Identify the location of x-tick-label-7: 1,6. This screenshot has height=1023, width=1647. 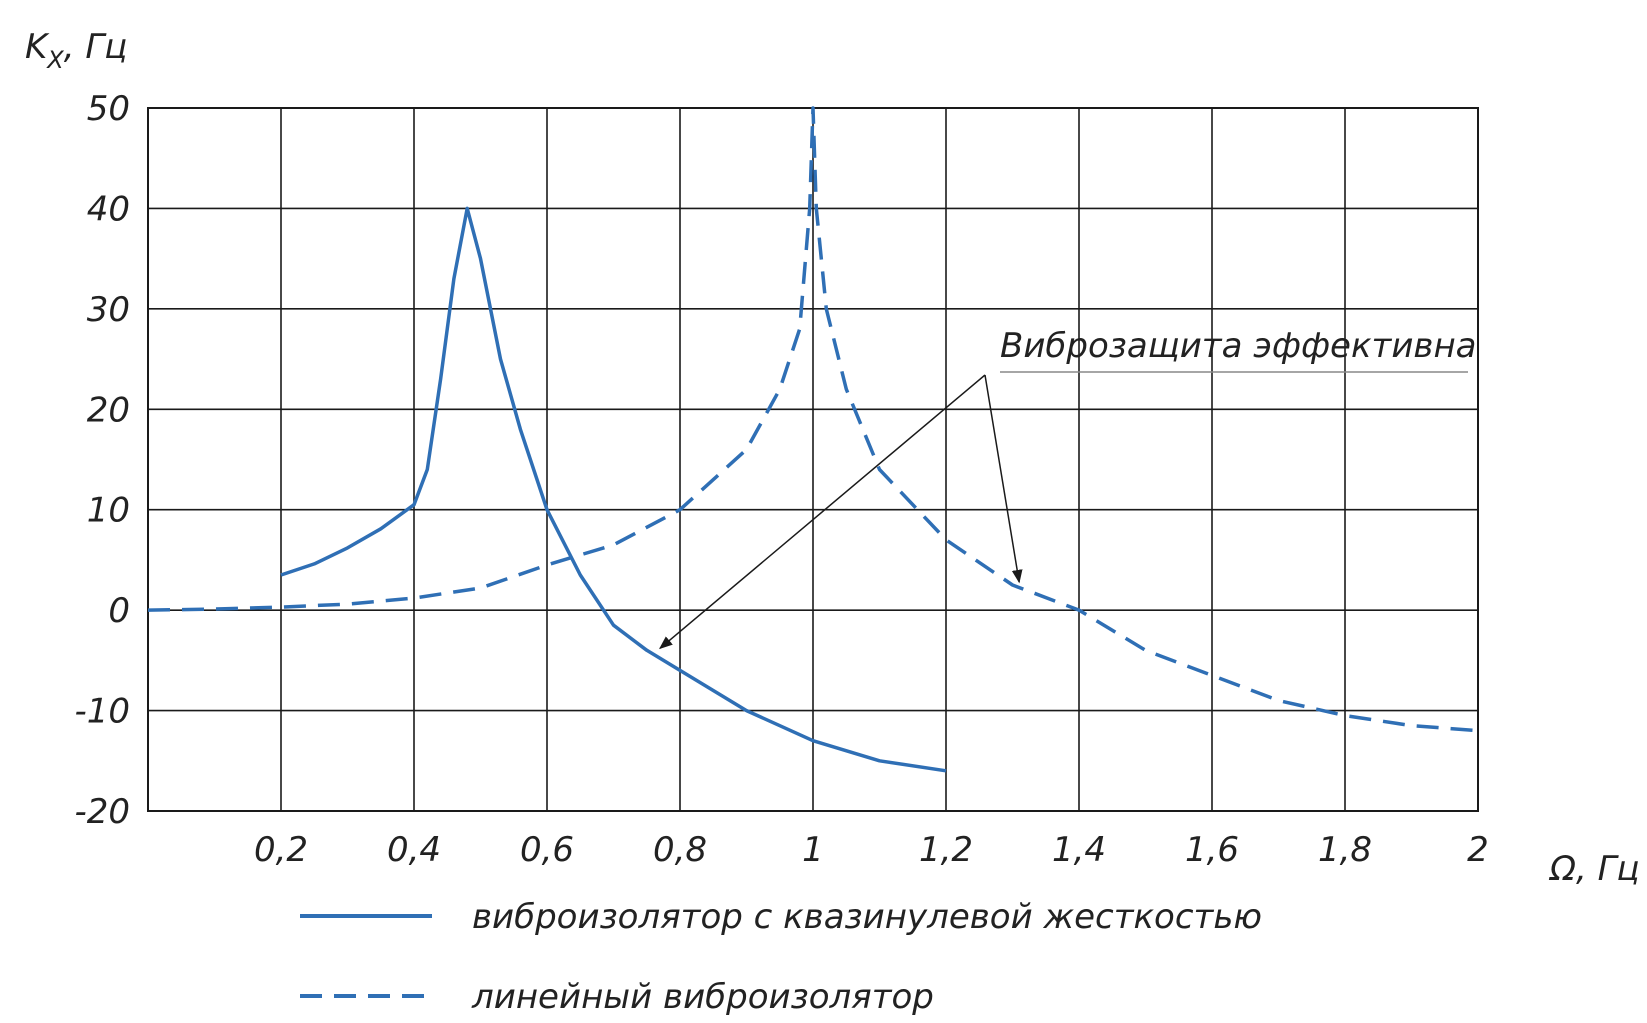
(1212, 850).